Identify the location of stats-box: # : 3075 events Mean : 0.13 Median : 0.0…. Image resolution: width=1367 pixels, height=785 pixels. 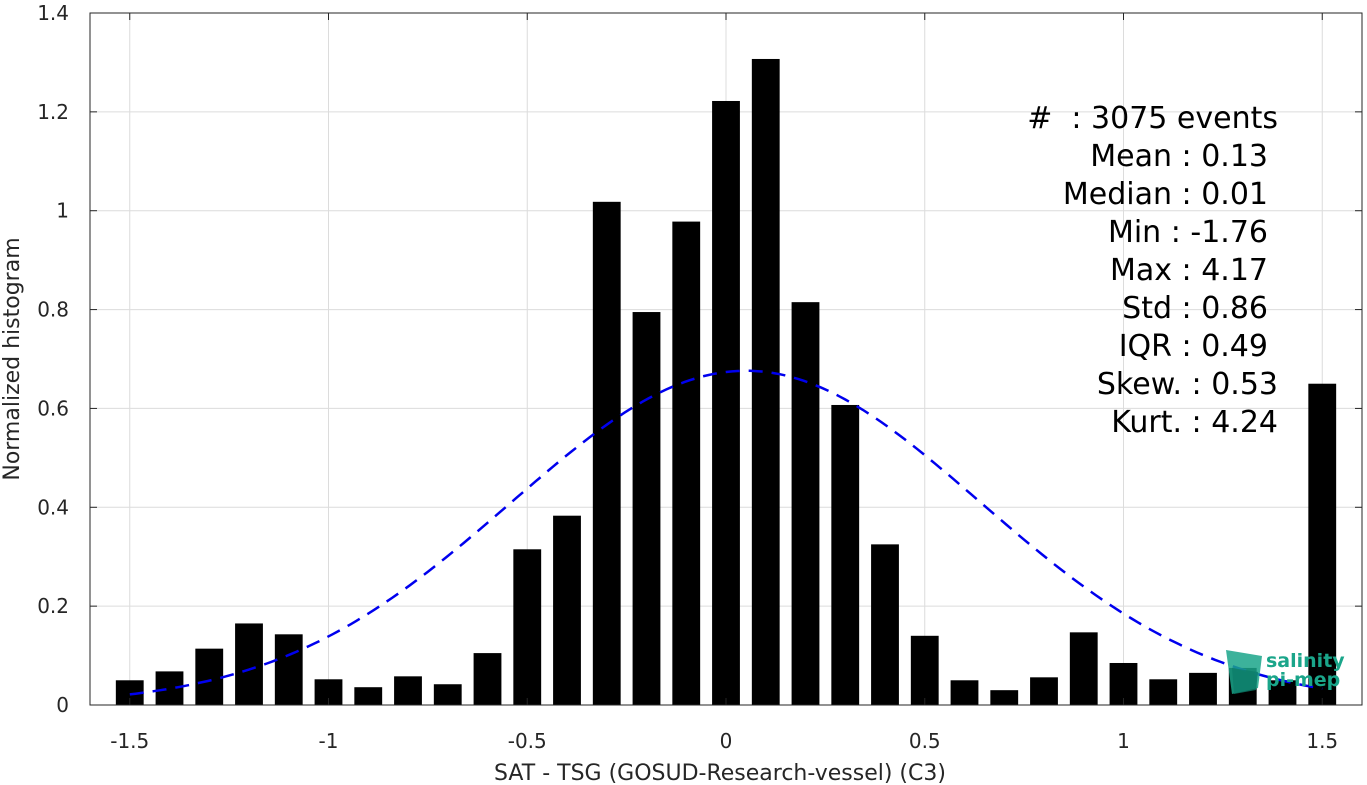
(1152, 270).